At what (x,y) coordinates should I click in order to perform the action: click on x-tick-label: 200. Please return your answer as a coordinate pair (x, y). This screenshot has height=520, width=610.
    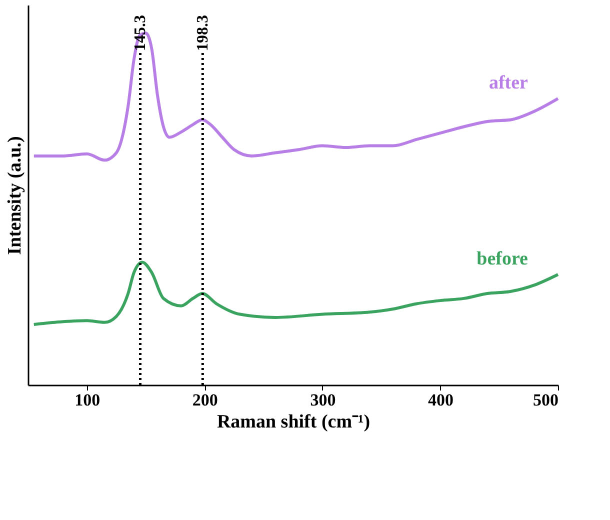
    Looking at the image, I should click on (205, 400).